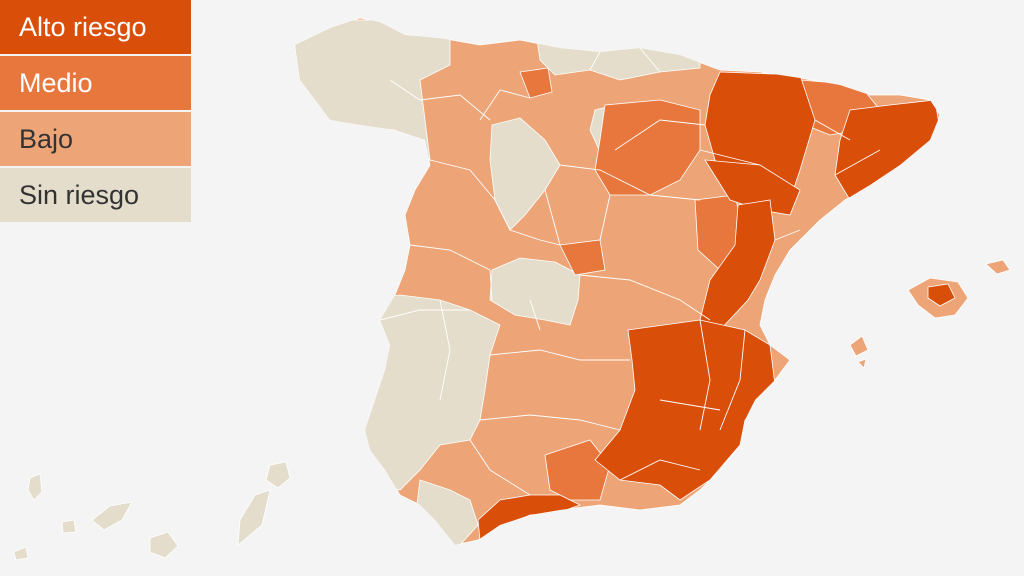  I want to click on region-southeast-alto, so click(685, 410).